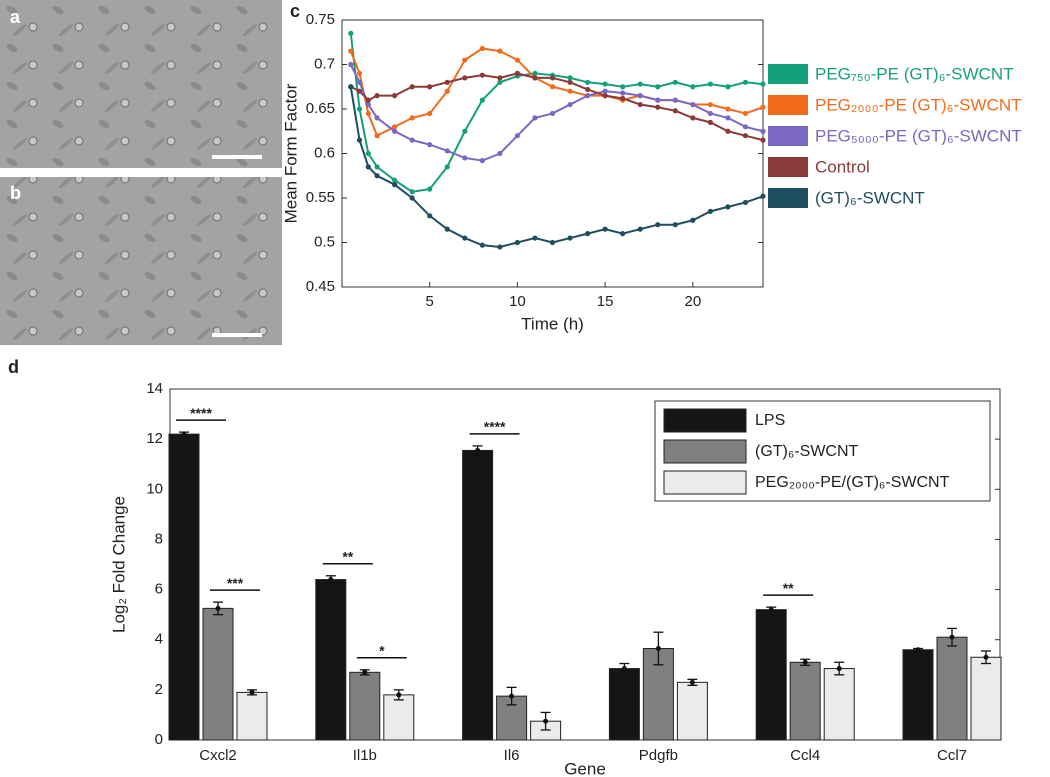 Image resolution: width=1050 pixels, height=777 pixels. What do you see at coordinates (159, 538) in the screenshot?
I see `y-tick-label: 8` at bounding box center [159, 538].